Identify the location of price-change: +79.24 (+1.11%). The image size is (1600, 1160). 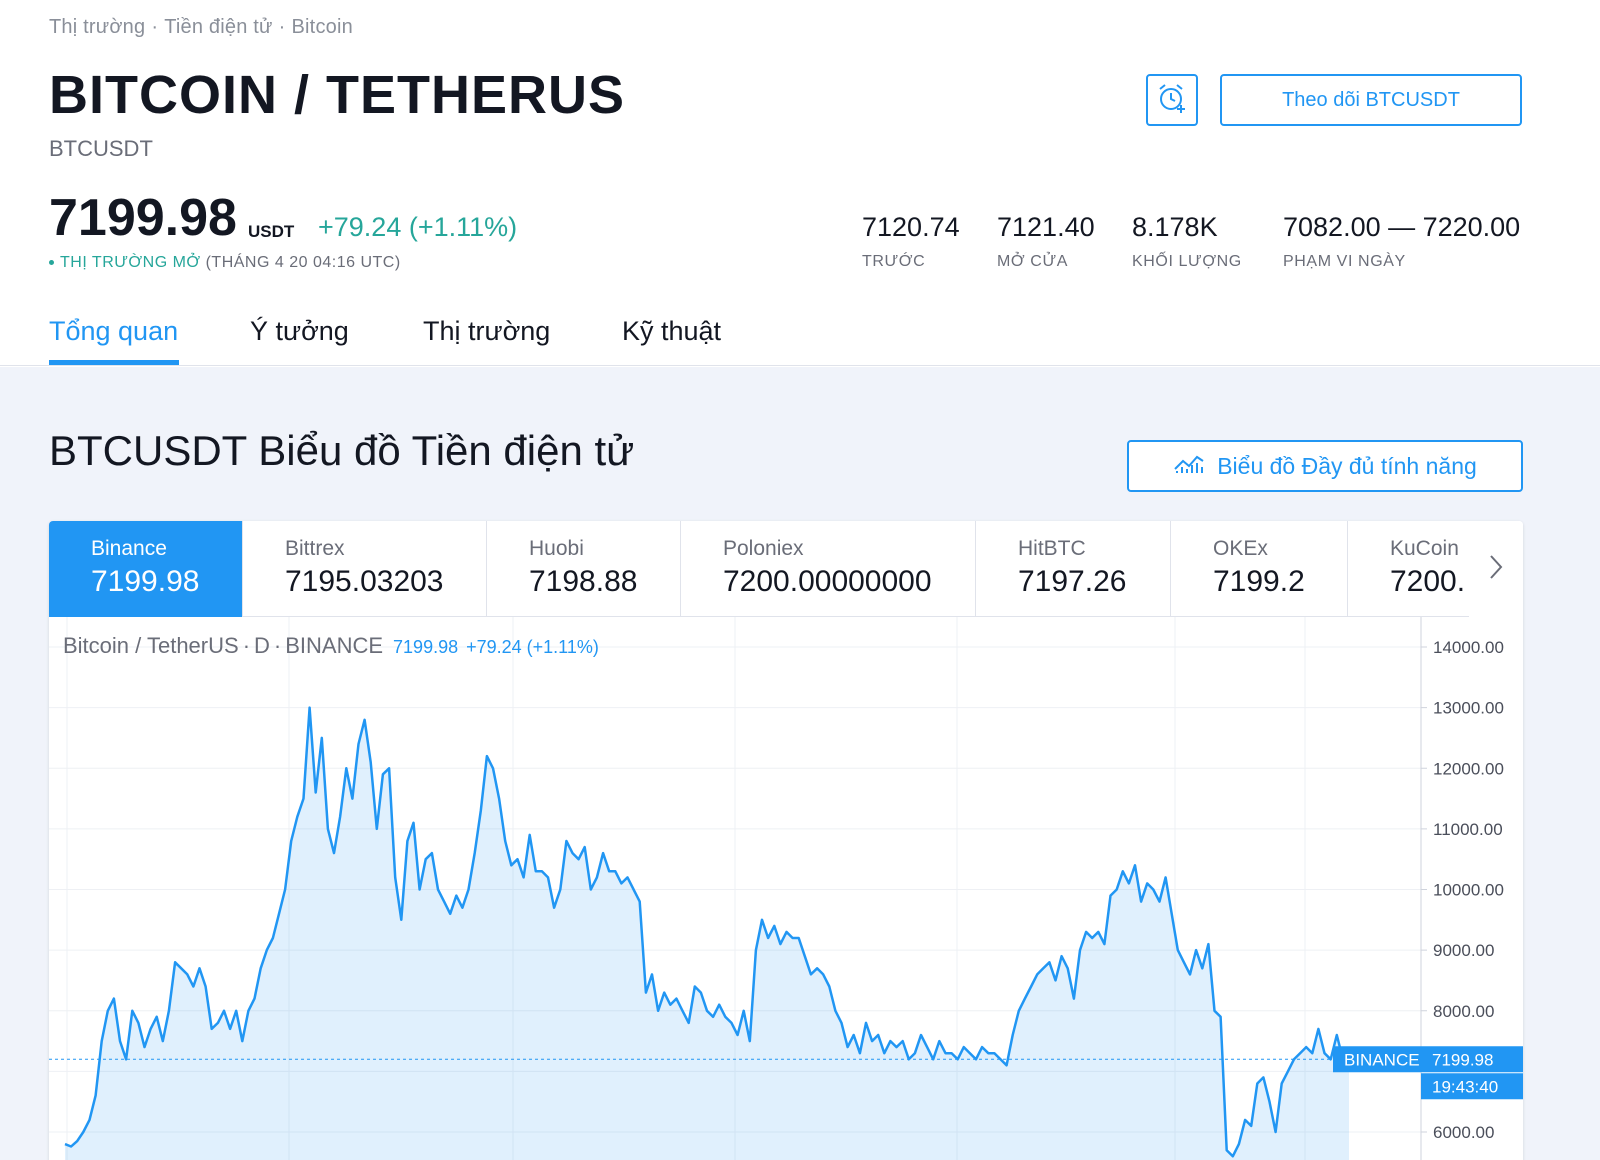
(418, 227).